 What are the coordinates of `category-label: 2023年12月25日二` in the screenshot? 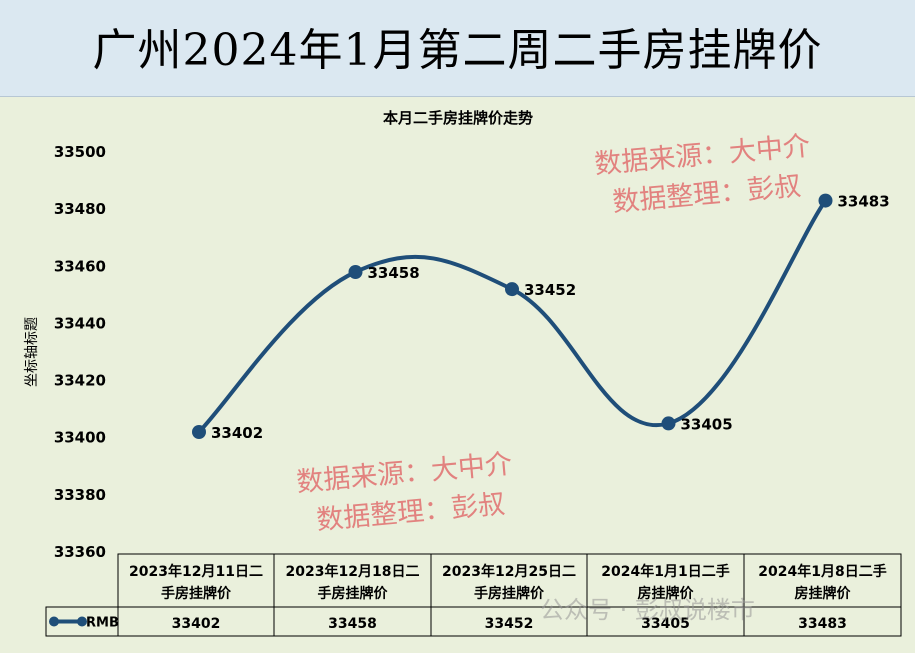 It's located at (509, 571).